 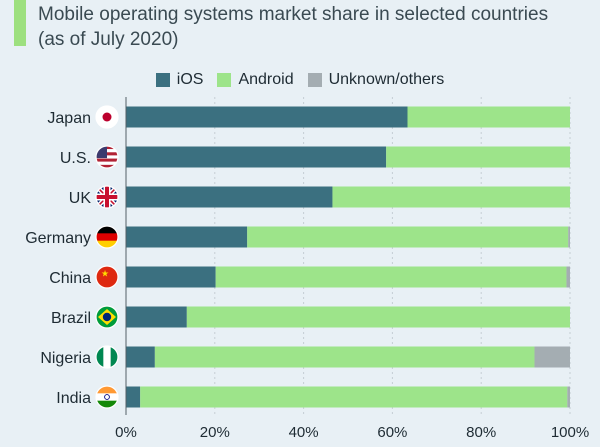 What do you see at coordinates (391, 277) in the screenshot?
I see `bar-china-android` at bounding box center [391, 277].